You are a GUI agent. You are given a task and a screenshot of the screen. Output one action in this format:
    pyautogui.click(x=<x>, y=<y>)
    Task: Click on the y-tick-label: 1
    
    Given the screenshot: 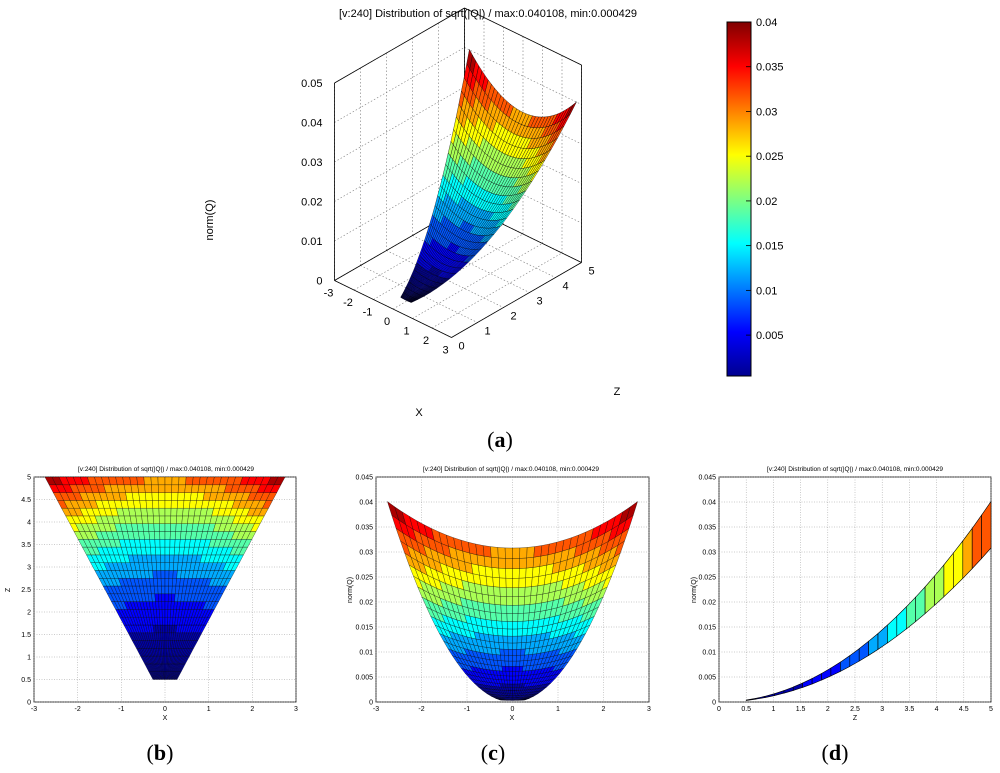 What is the action you would take?
    pyautogui.click(x=29, y=658)
    